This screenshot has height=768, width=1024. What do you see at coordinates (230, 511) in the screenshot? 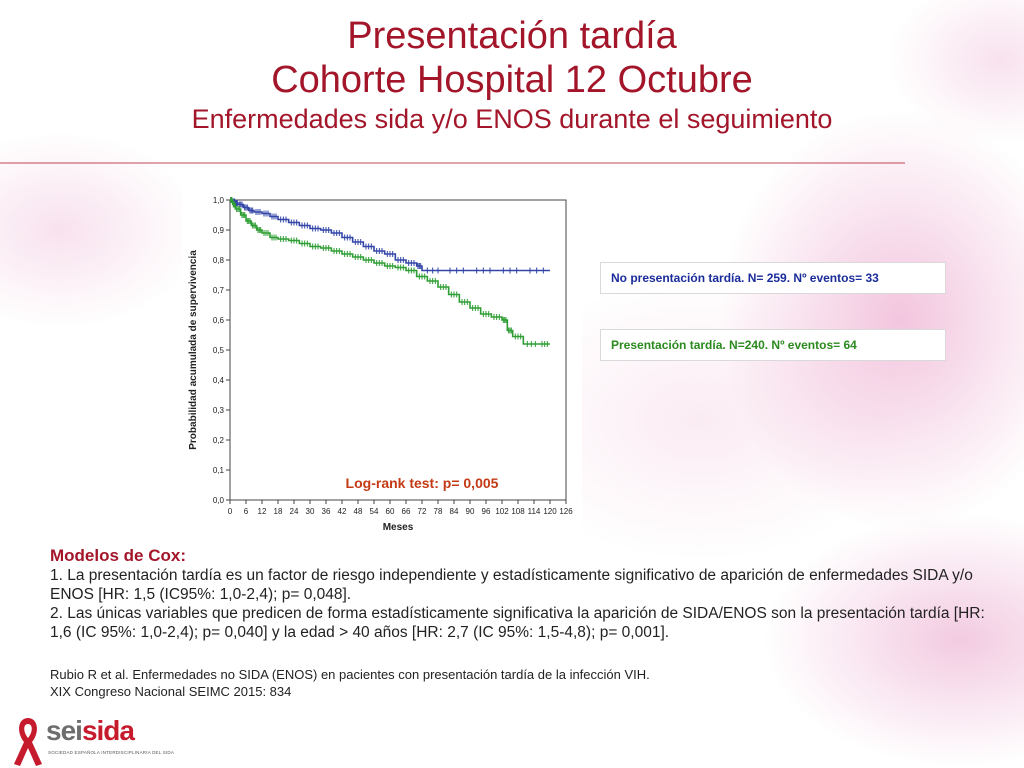
I see `x-tick-label: 0` at bounding box center [230, 511].